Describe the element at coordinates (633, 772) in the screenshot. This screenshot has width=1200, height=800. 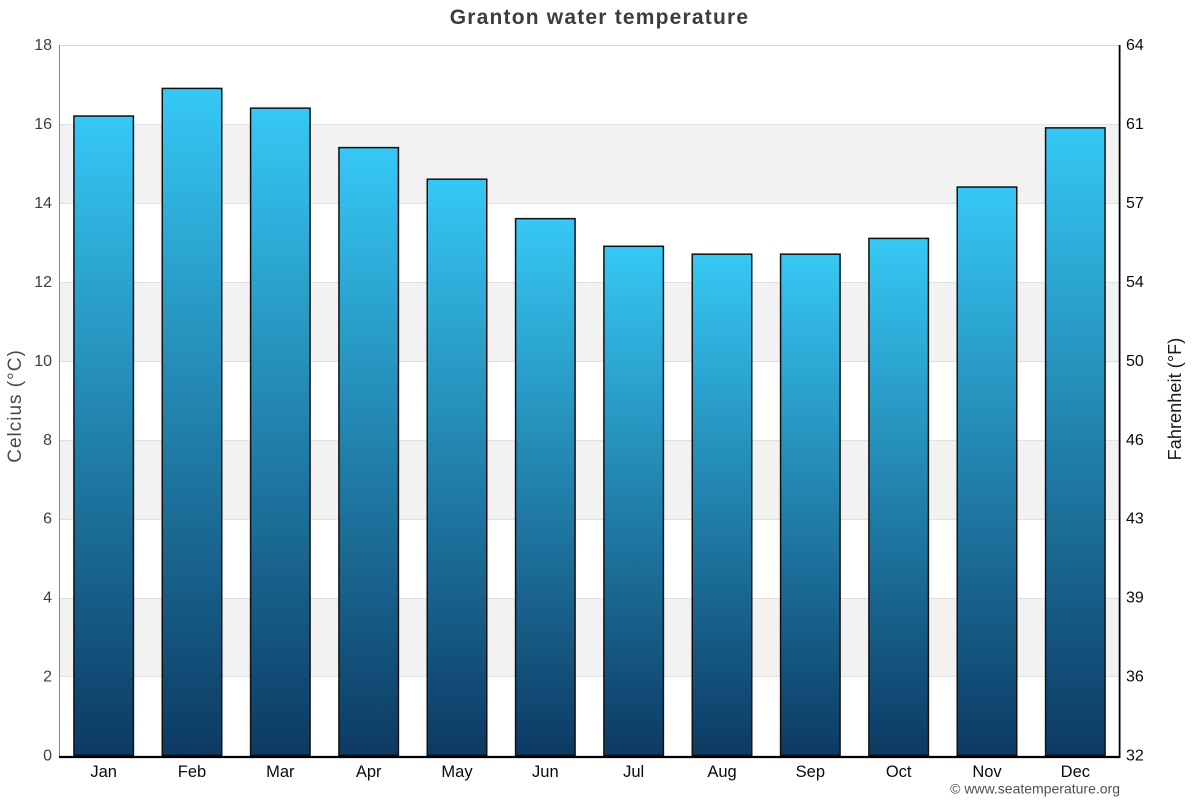
I see `svg-text: Jul` at that location.